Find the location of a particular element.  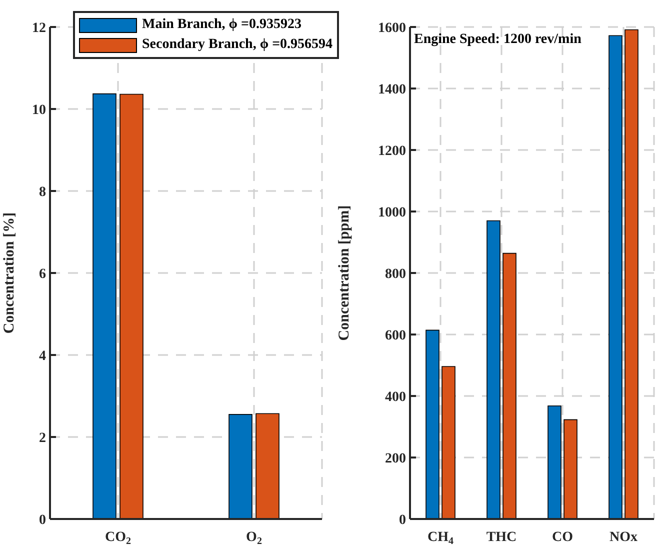

legend-label: Main Branch, ϕ =0.935923 is located at coordinates (222, 25).